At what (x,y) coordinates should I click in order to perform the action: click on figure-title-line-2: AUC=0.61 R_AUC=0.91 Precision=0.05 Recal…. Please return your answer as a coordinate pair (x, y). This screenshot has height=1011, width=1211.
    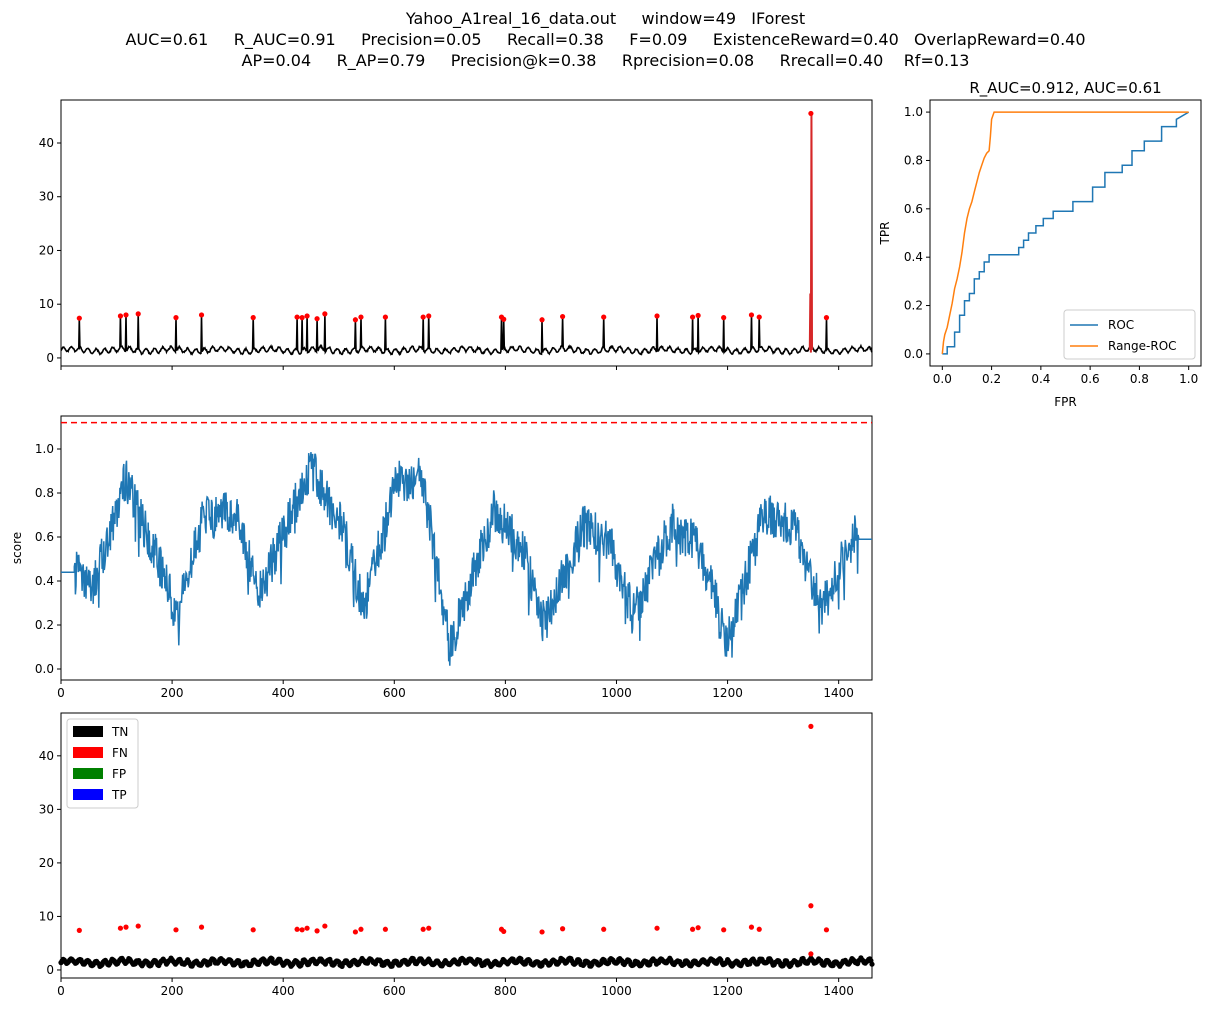
    Looking at the image, I should click on (605, 39).